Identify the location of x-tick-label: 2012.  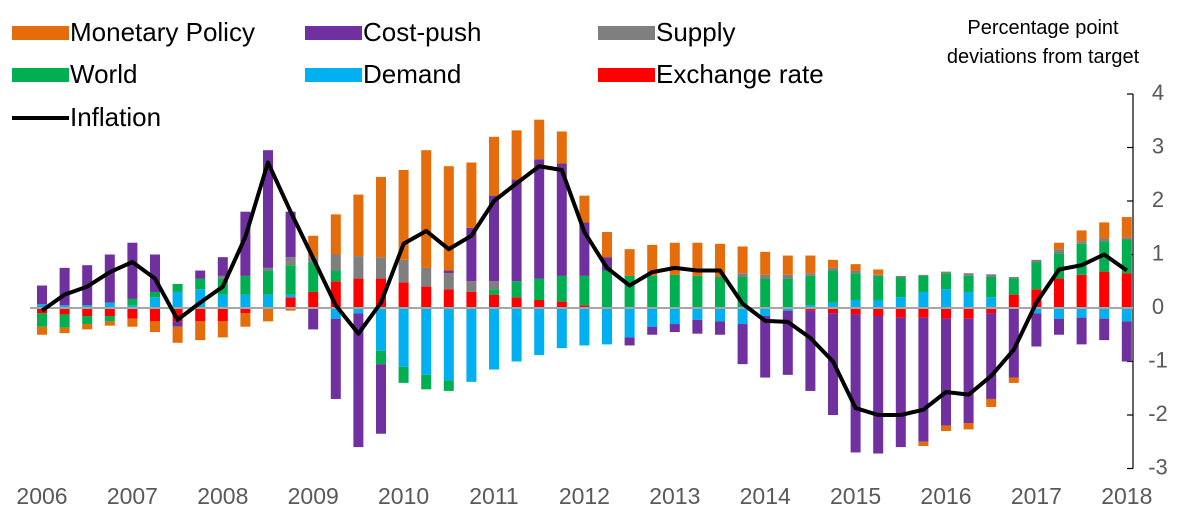
(584, 496).